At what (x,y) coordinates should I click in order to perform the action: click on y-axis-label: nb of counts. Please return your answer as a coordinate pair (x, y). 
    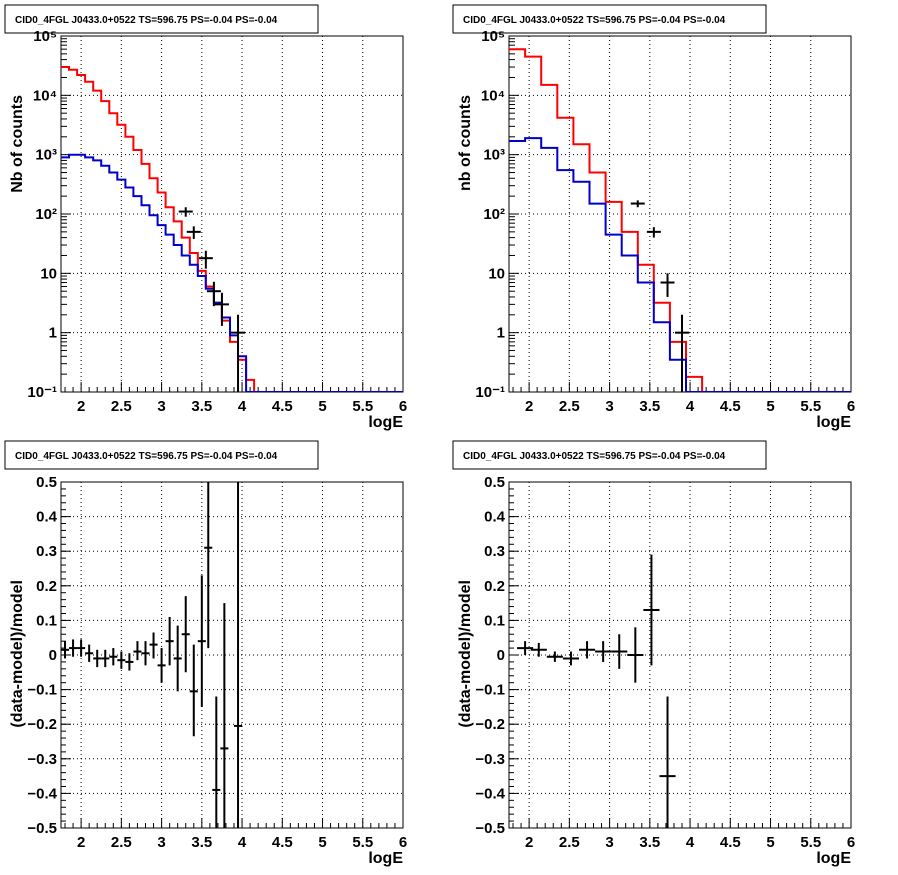
    Looking at the image, I should click on (465, 143).